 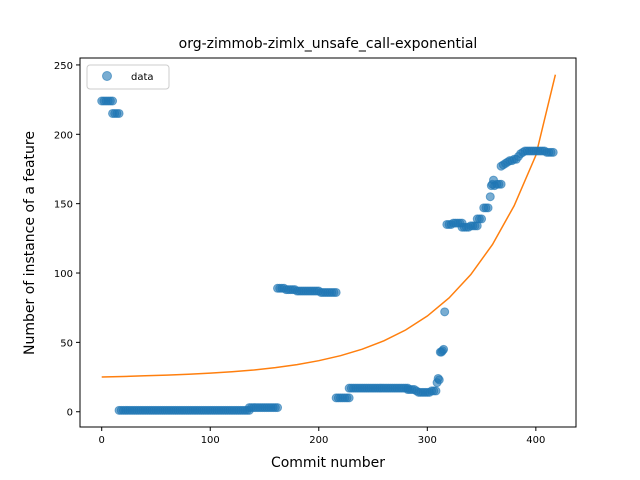 What do you see at coordinates (427, 440) in the screenshot?
I see `x-tick-label: 300` at bounding box center [427, 440].